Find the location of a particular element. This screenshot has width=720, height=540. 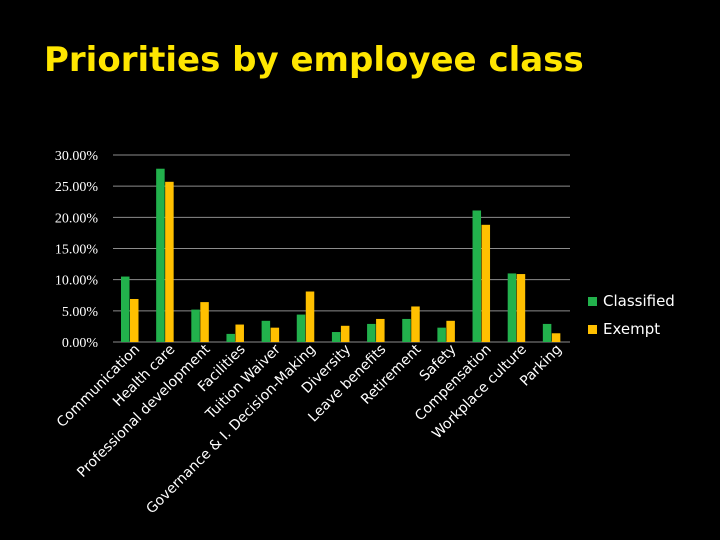

y-tick-label: 15.00% is located at coordinates (77, 250).